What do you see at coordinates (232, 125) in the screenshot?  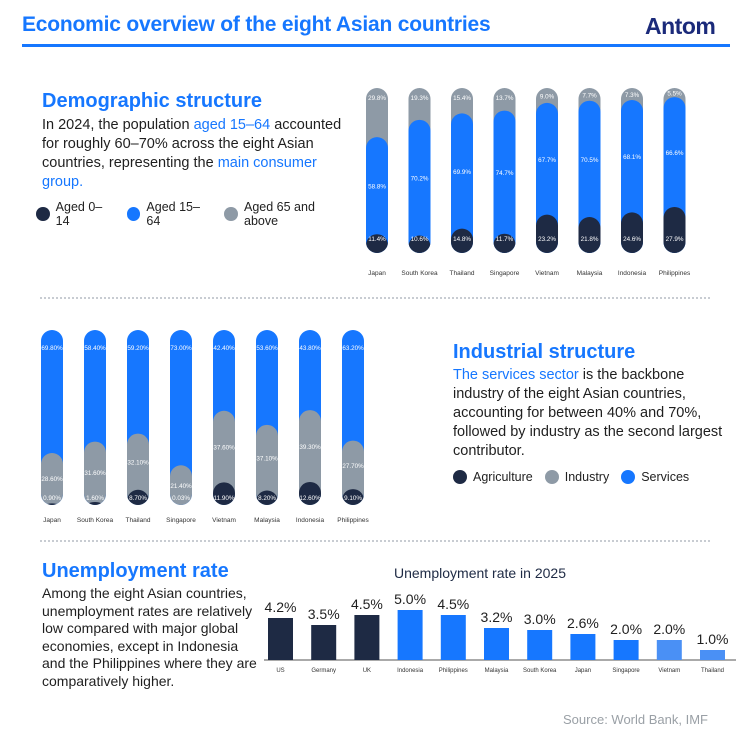 I see `highlight-text: aged 15–64` at bounding box center [232, 125].